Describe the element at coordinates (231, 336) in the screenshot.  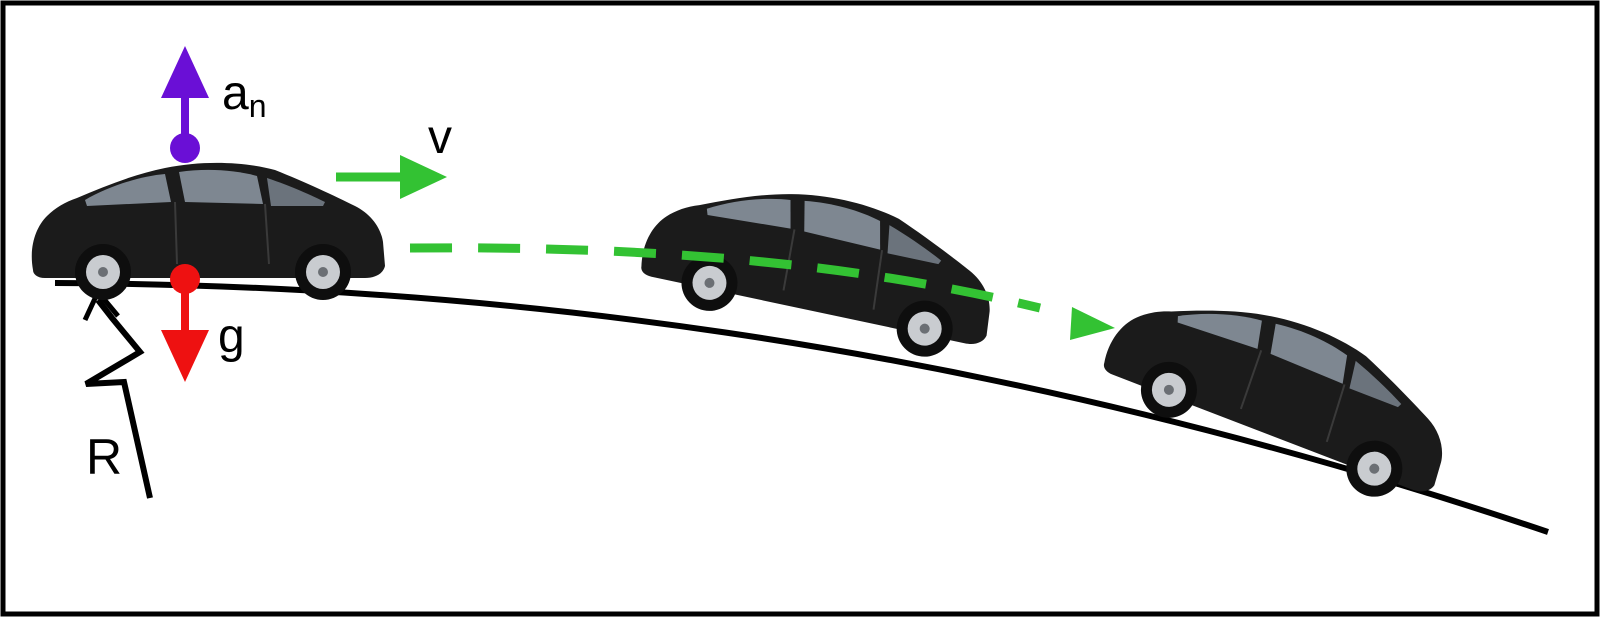
I see `gravity-label: g` at that location.